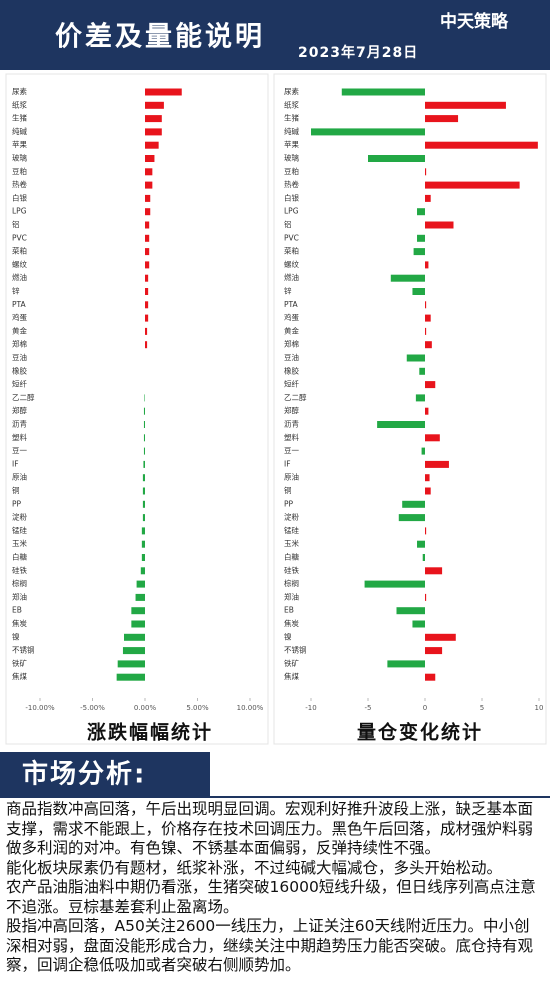 The width and height of the screenshot is (550, 981). Describe the element at coordinates (19, 370) in the screenshot. I see `category-label: 橡胶` at that location.